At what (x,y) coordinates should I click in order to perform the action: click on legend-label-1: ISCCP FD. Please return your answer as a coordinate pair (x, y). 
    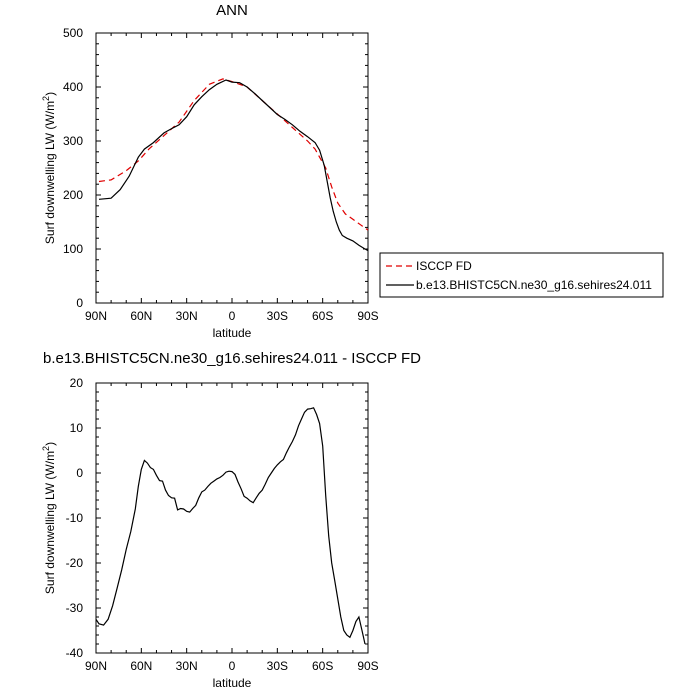
    Looking at the image, I should click on (444, 266).